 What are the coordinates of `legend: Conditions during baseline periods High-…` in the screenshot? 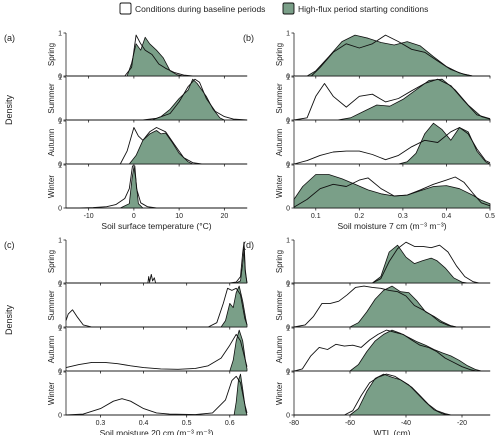 It's located at (273, 8).